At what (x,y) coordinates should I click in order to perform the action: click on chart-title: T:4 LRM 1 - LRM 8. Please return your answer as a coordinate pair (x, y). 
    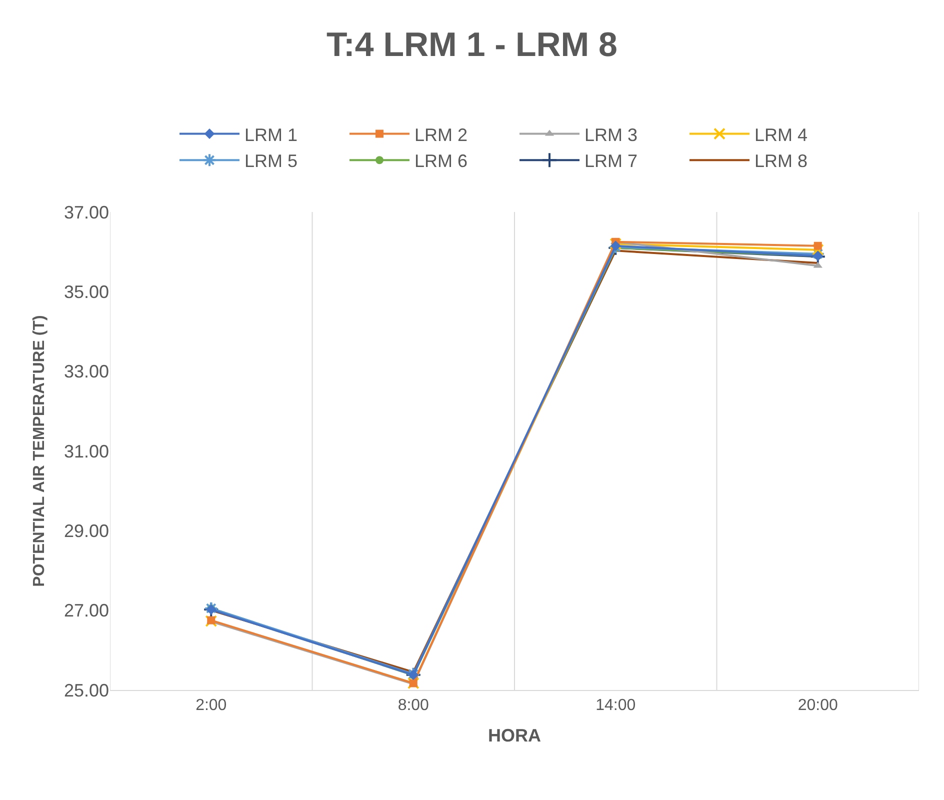
    Looking at the image, I should click on (472, 45).